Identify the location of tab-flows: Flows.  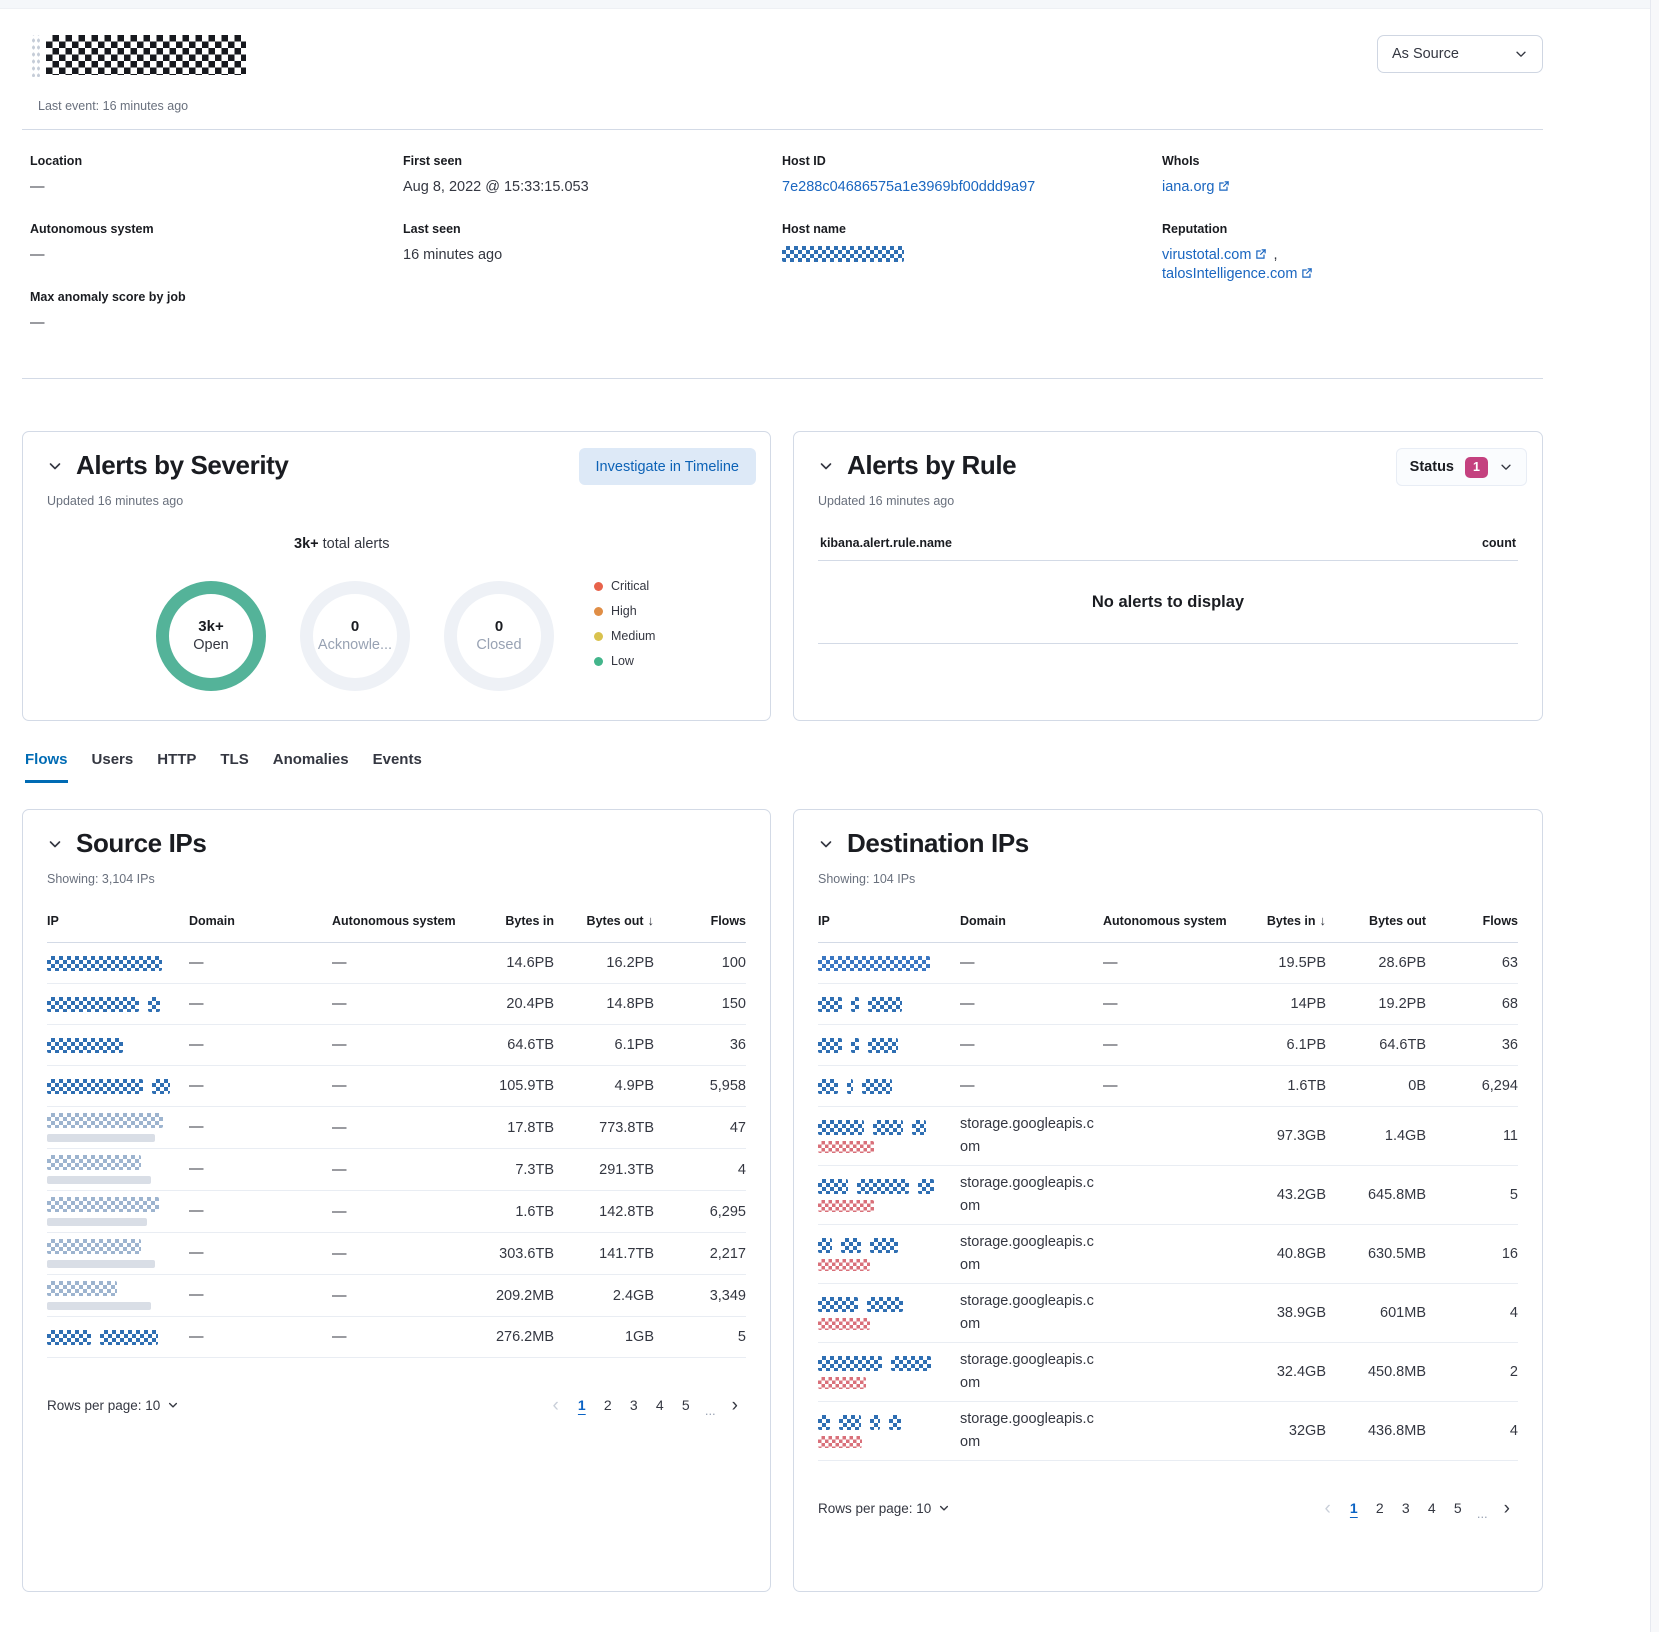
(46, 767).